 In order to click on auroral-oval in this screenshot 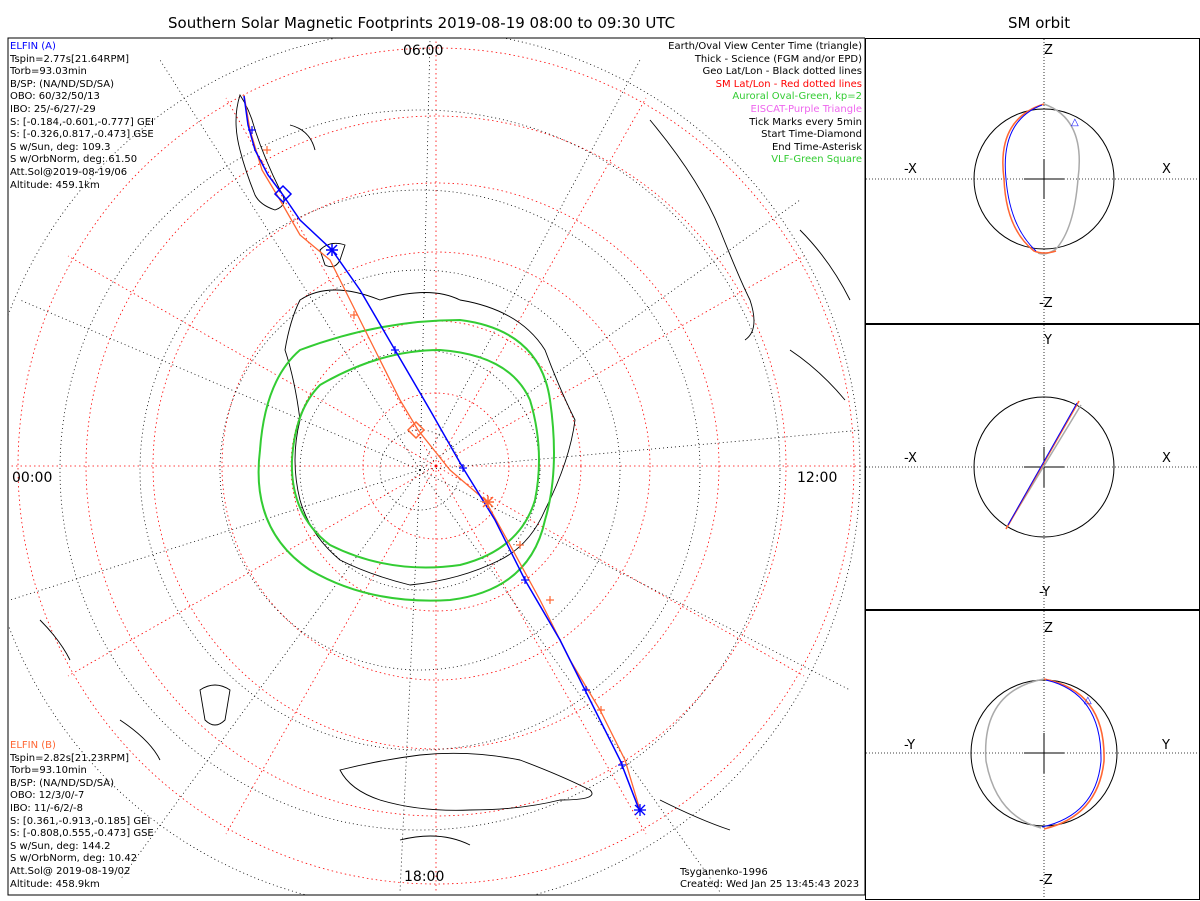, I will do `click(406, 460)`.